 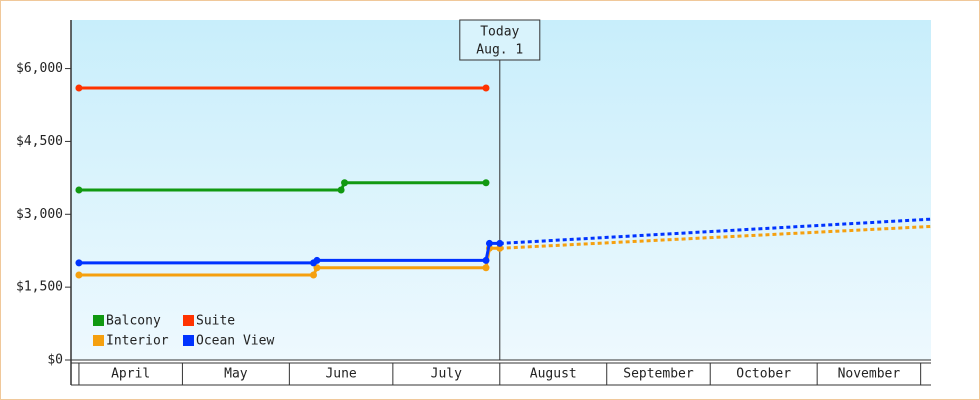 What do you see at coordinates (763, 374) in the screenshot?
I see `x-tick-label: October` at bounding box center [763, 374].